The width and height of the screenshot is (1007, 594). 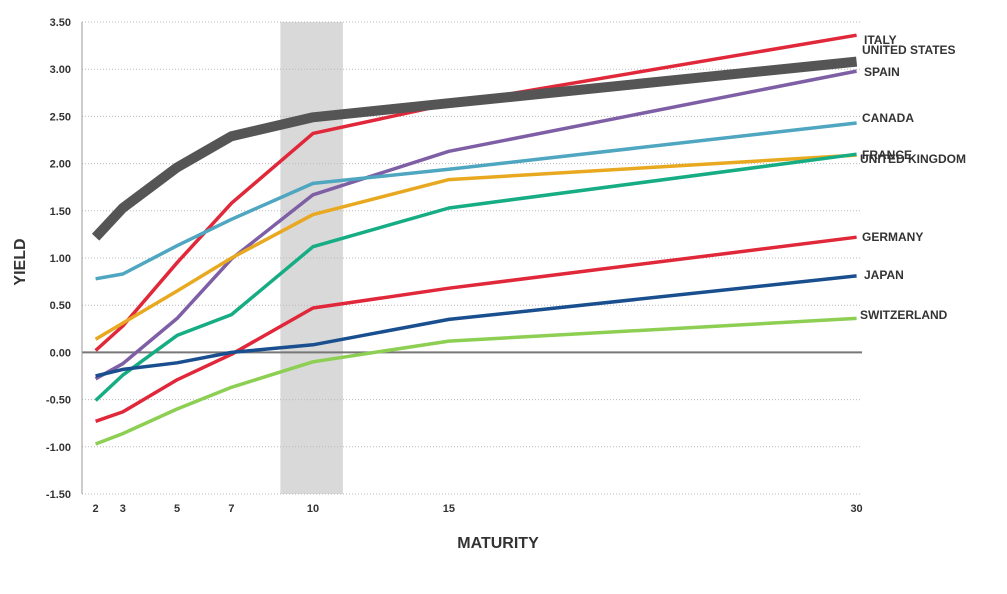 What do you see at coordinates (60, 23) in the screenshot?
I see `y-tick-label: 3.50` at bounding box center [60, 23].